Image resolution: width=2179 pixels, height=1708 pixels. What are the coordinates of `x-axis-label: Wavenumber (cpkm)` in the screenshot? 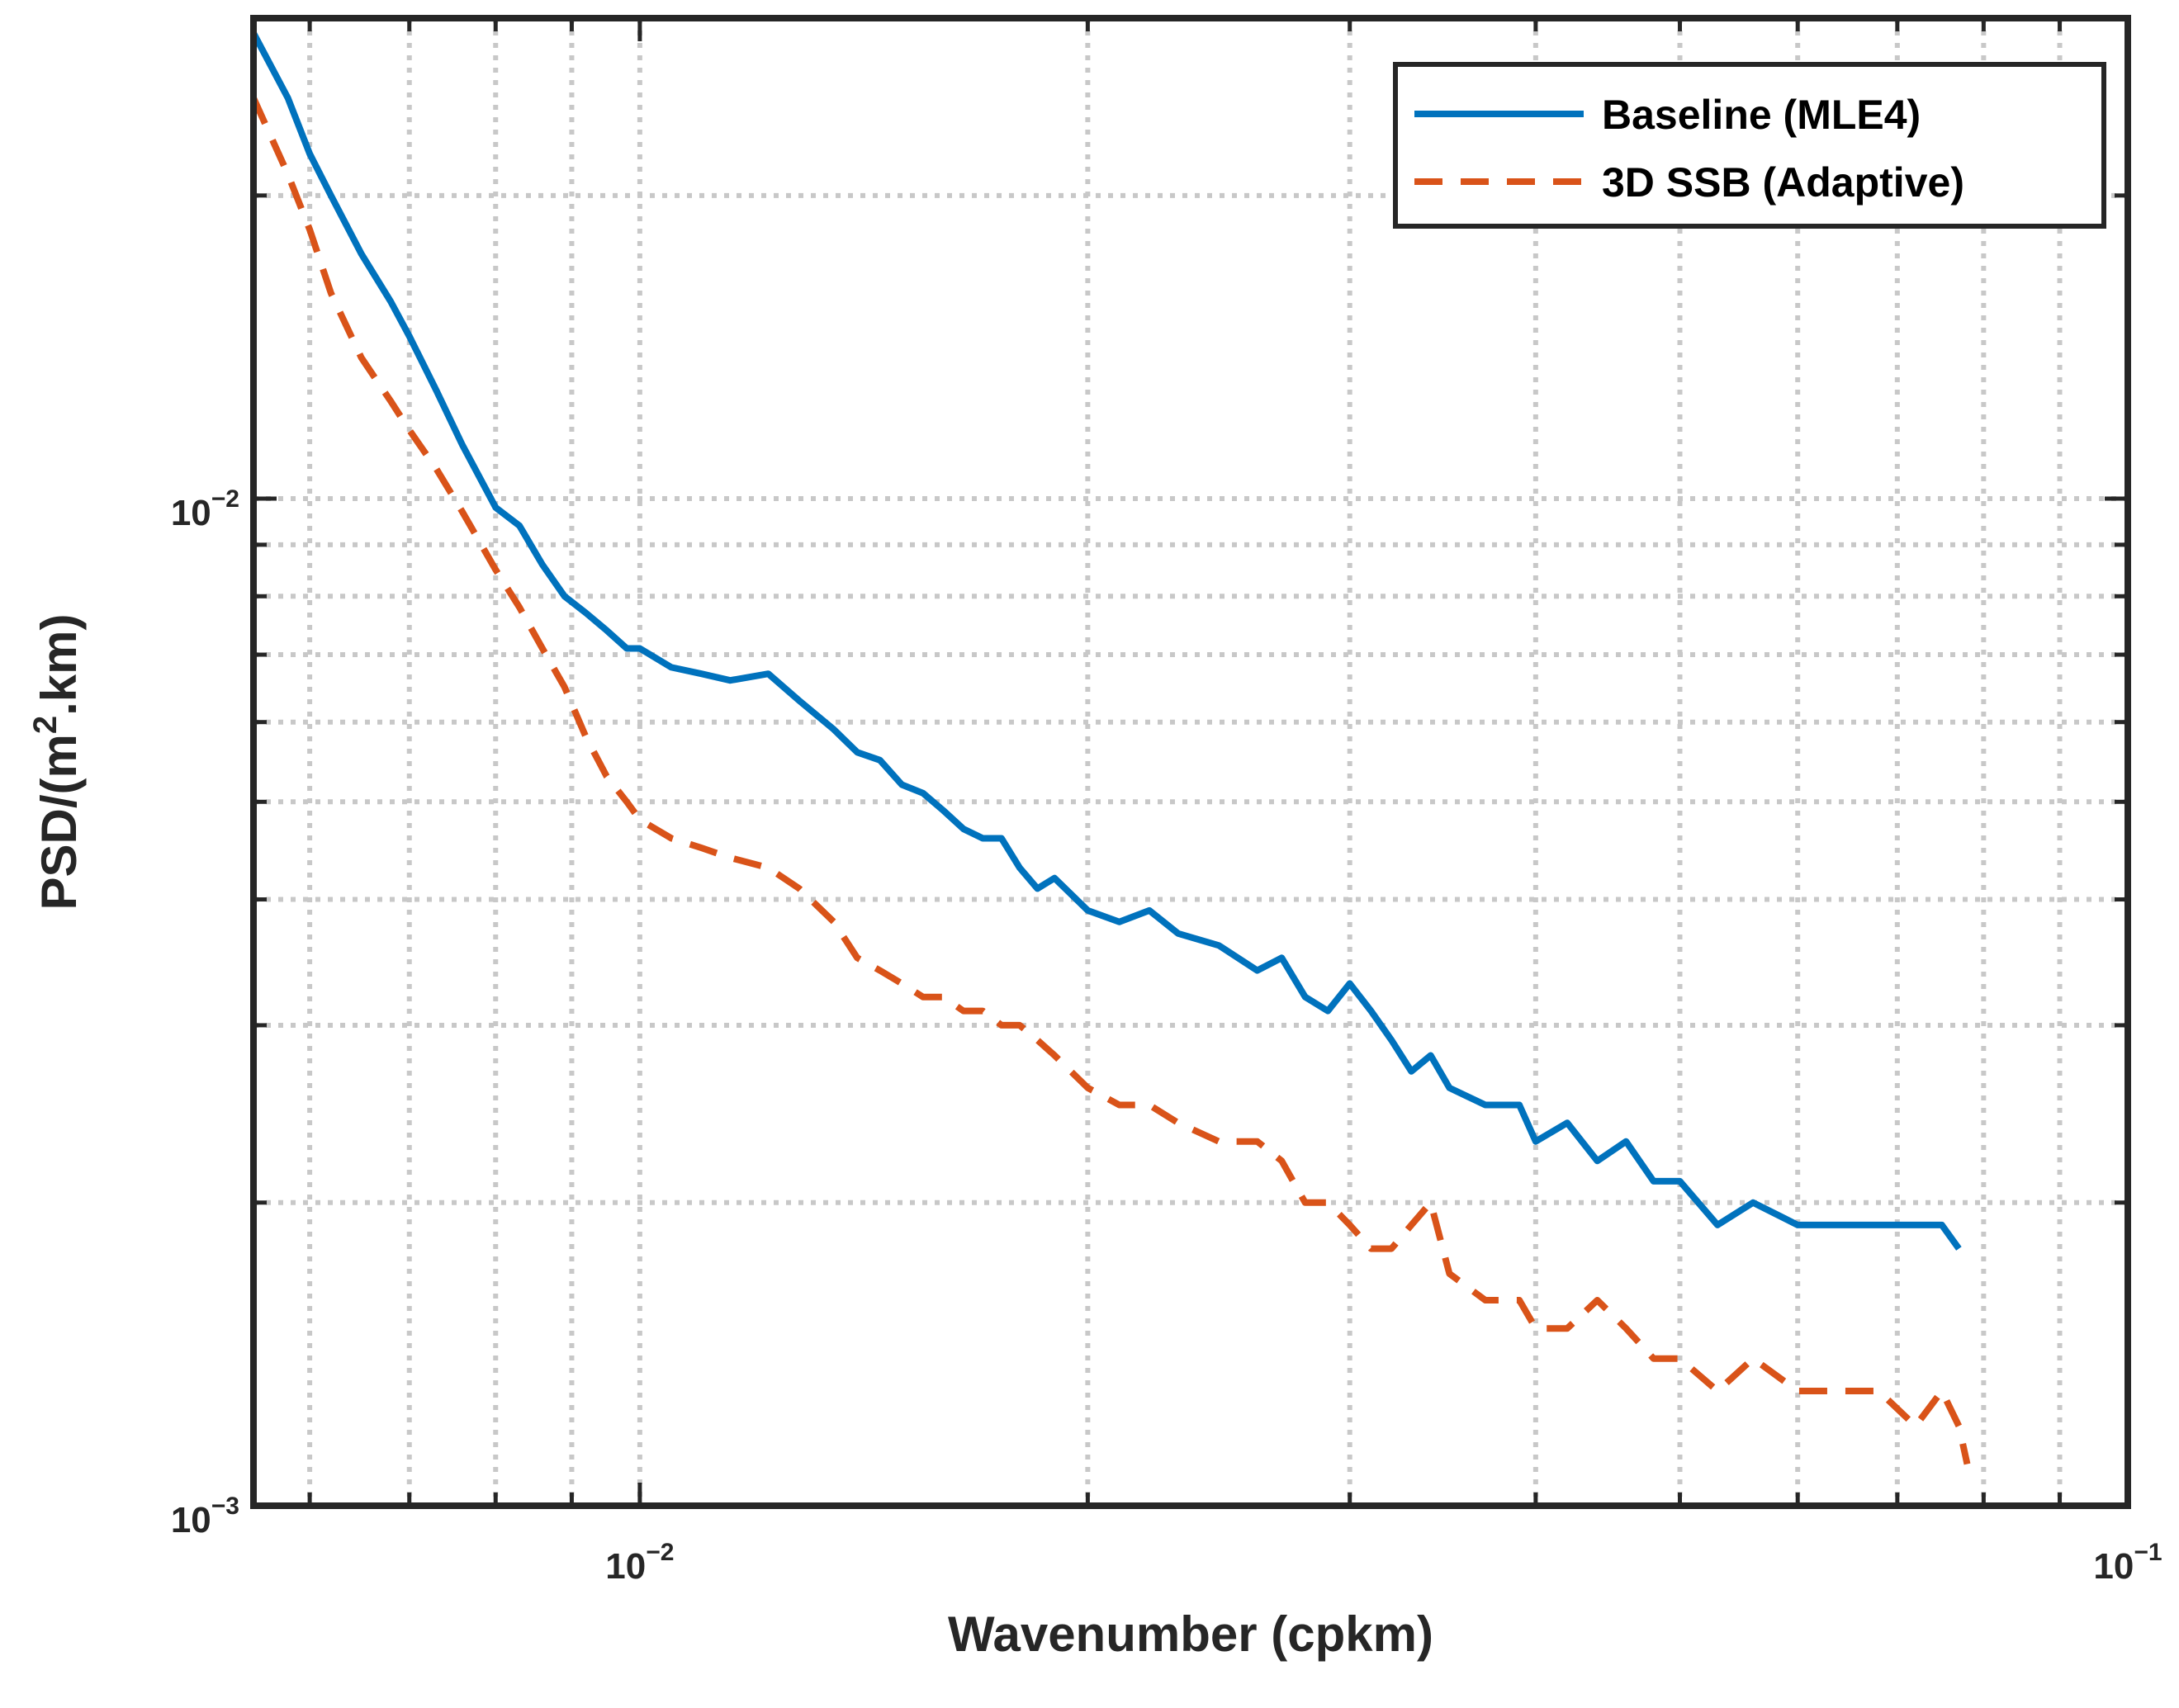 It's located at (1190, 1634).